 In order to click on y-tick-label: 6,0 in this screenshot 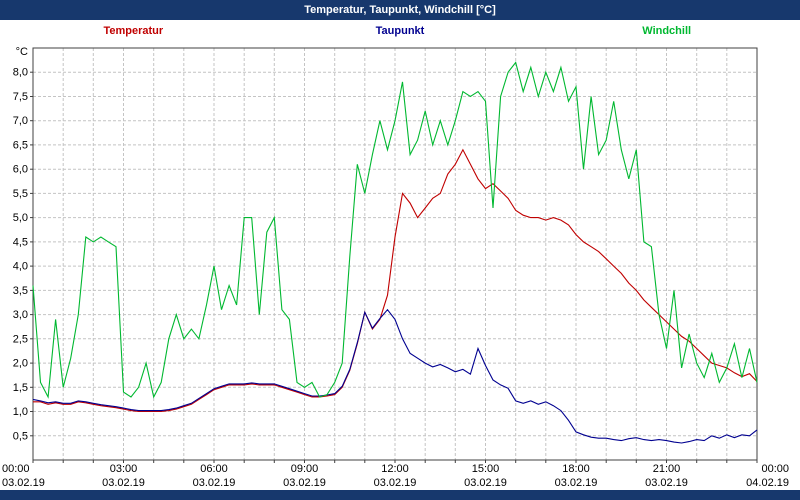, I will do `click(20, 170)`.